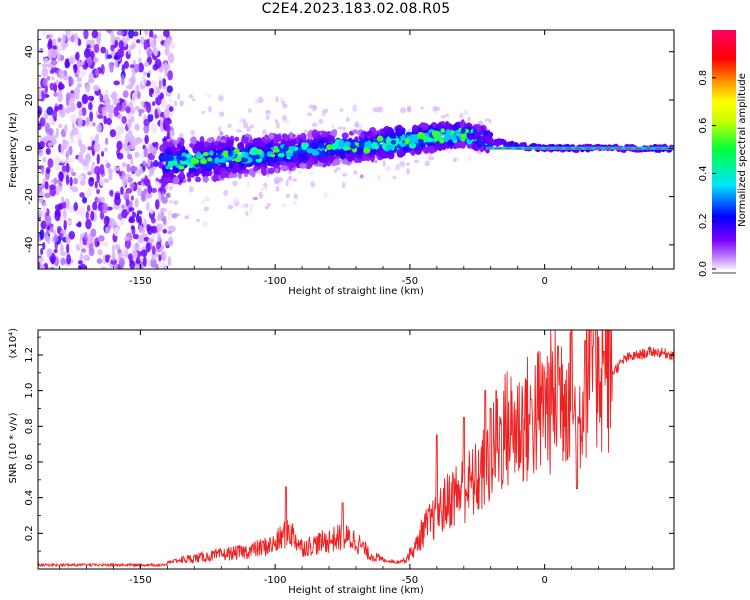 The height and width of the screenshot is (600, 750). Describe the element at coordinates (356, 590) in the screenshot. I see `snr-x-label: Height of straight line (km)` at that location.